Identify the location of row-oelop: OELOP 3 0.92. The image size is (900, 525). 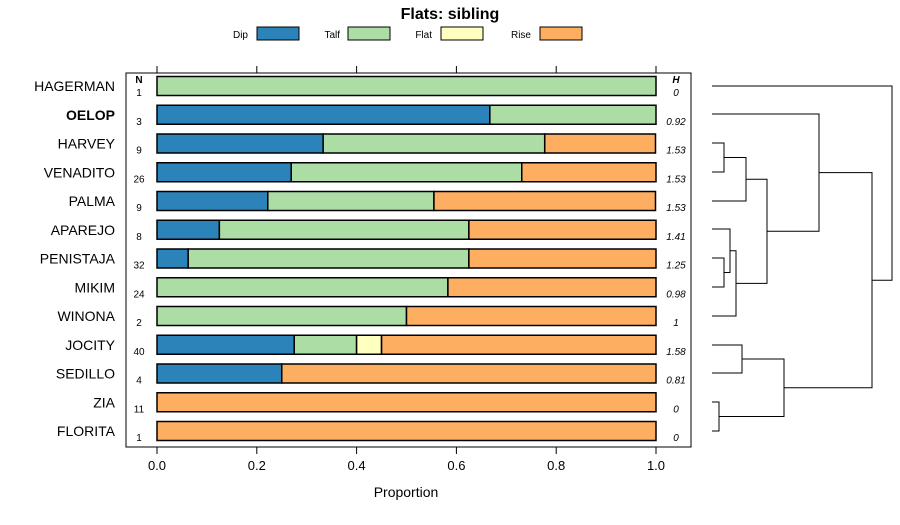
(376, 116).